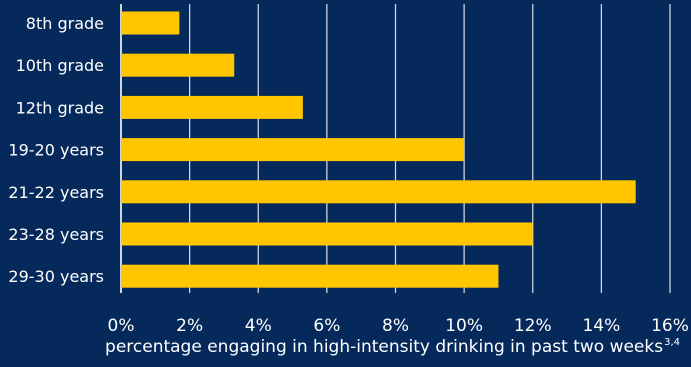  I want to click on x-tick-label: 8%, so click(395, 326).